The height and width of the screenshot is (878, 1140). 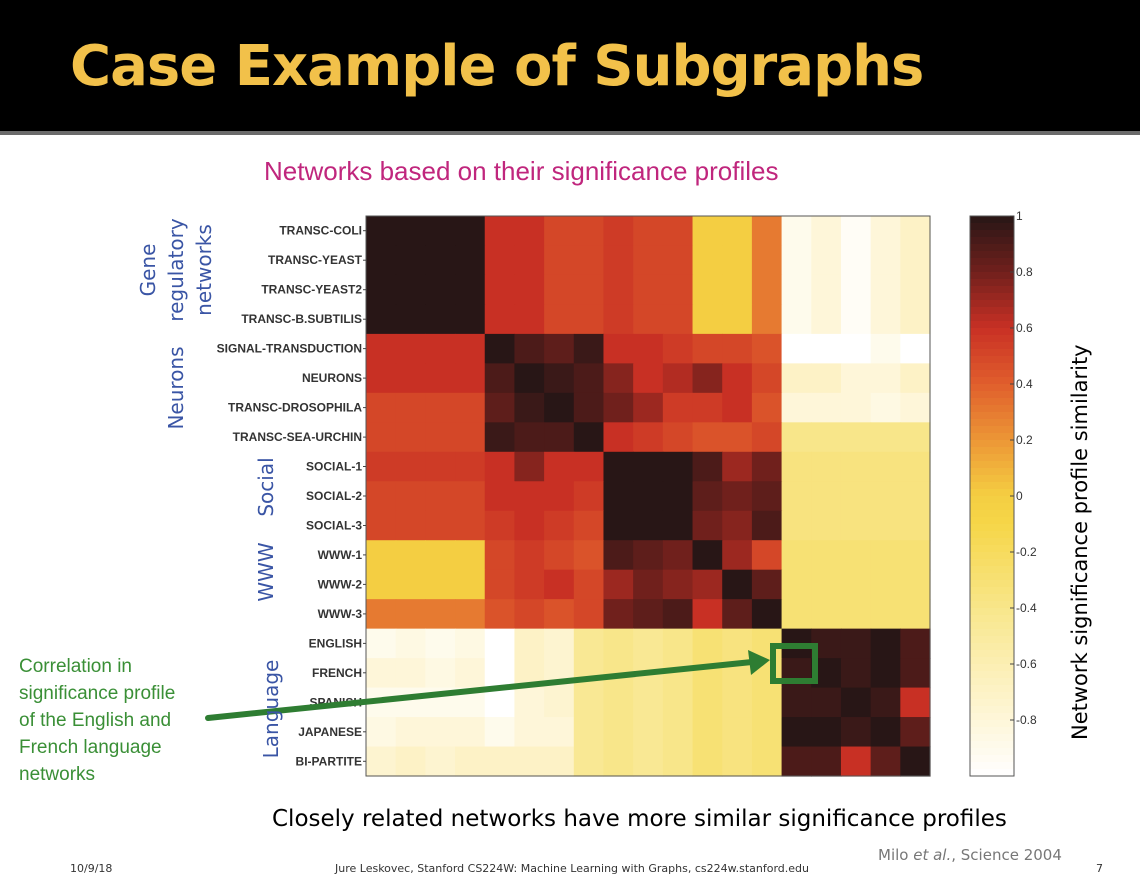 I want to click on colorbar-ticks: 1 0.8 0.6 0.4 0.2 0 -0.2 -0.4 -0.6 -0.8, so click(x=1023, y=468).